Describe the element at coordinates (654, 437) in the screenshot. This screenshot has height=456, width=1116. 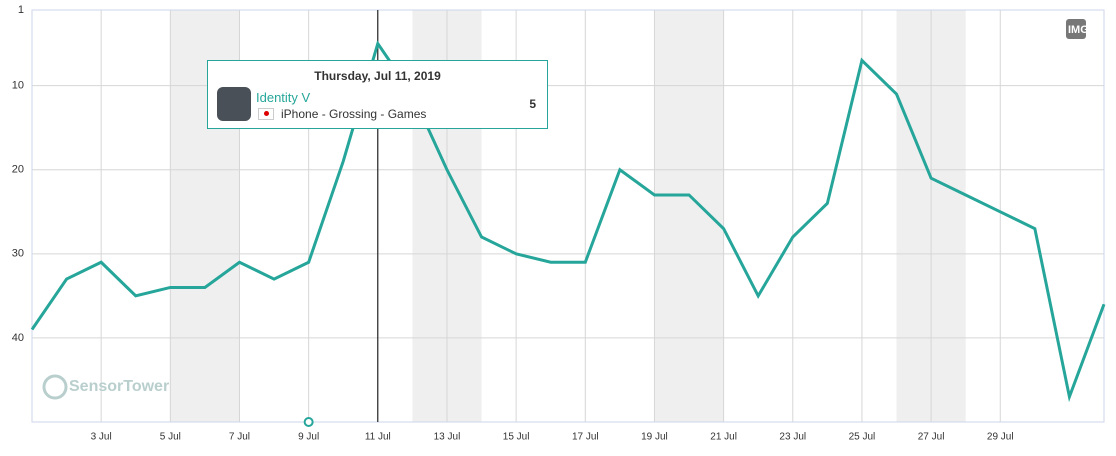
I see `x-tick-label: 19 Jul` at that location.